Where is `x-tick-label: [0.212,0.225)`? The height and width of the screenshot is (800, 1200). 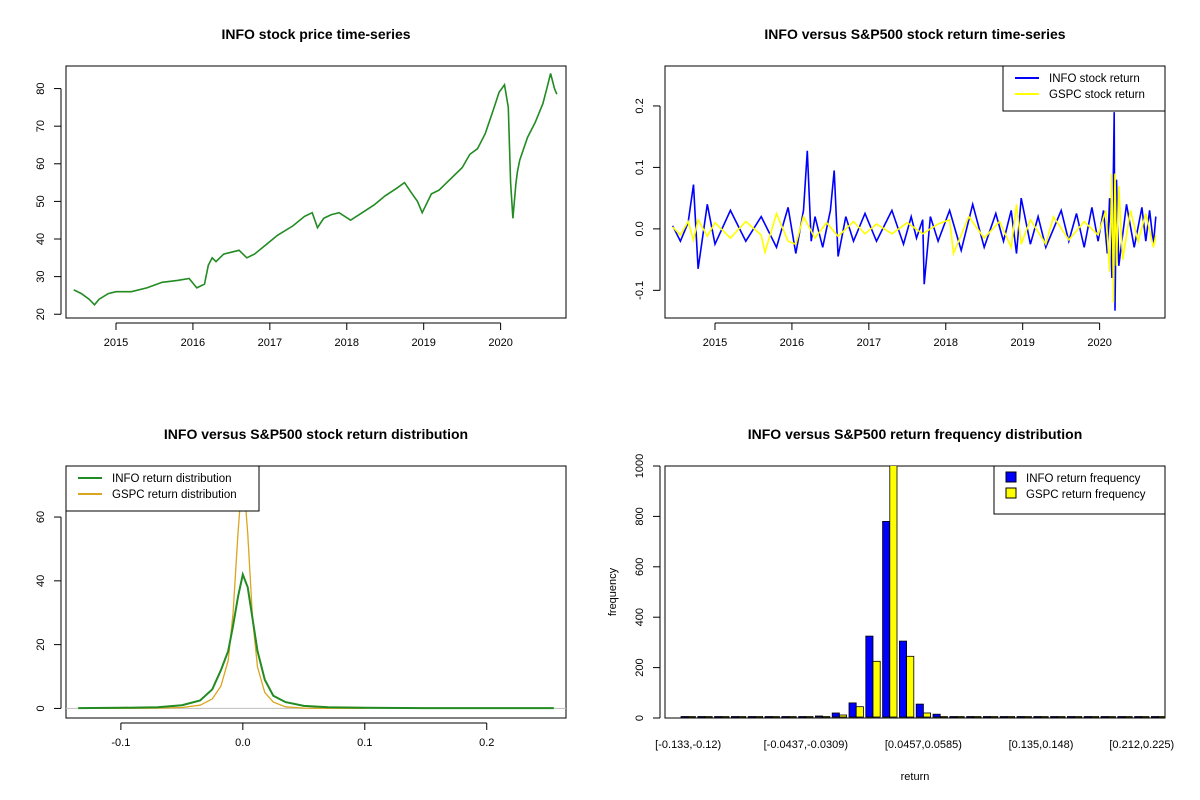
x-tick-label: [0.212,0.225) is located at coordinates (1141, 745).